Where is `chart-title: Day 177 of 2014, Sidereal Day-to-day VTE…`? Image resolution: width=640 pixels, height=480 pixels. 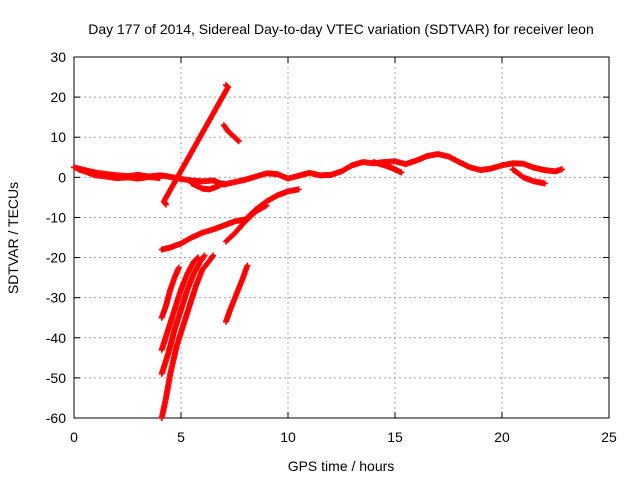 chart-title: Day 177 of 2014, Sidereal Day-to-day VTE… is located at coordinates (341, 29).